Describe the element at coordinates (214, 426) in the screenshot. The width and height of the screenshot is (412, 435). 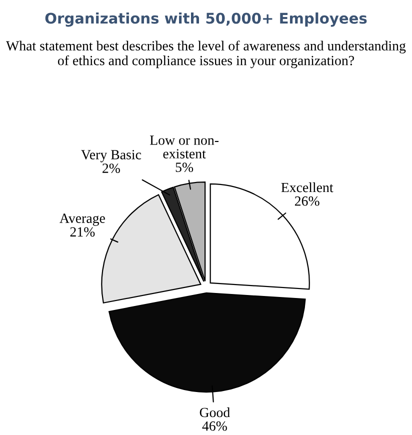
I see `data-label: 46%` at that location.